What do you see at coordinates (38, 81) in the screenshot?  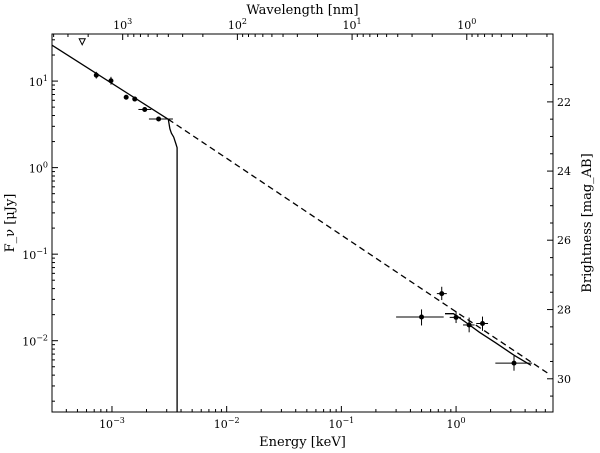 I see `y-tick-label: 10¹` at bounding box center [38, 81].